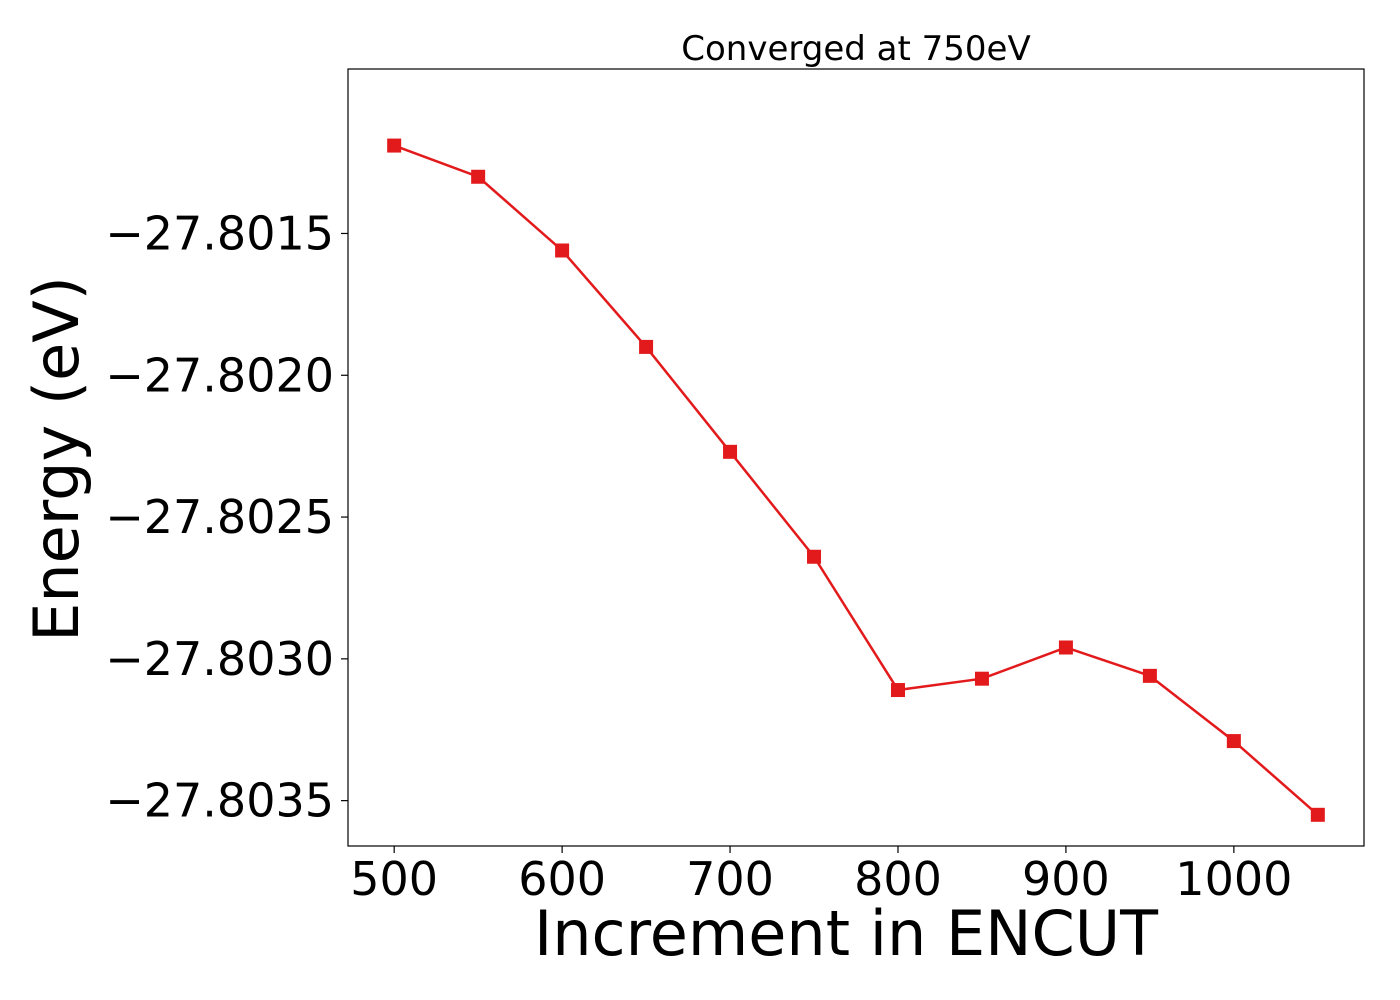  What do you see at coordinates (846, 933) in the screenshot?
I see `x-axis-label: Increment in ENCUT` at bounding box center [846, 933].